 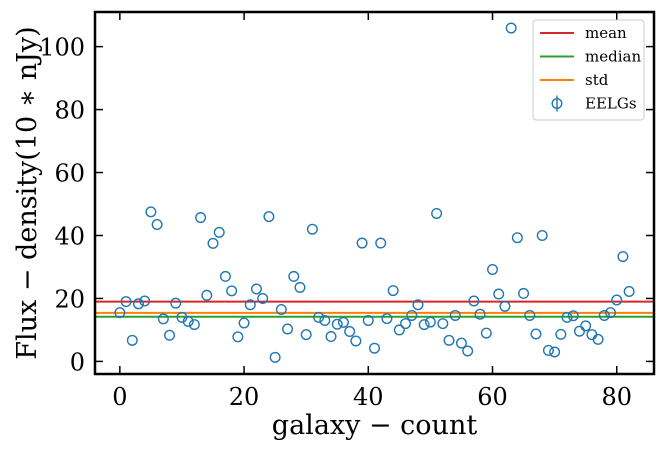 I want to click on y-tick-label: 100, so click(x=62, y=48).